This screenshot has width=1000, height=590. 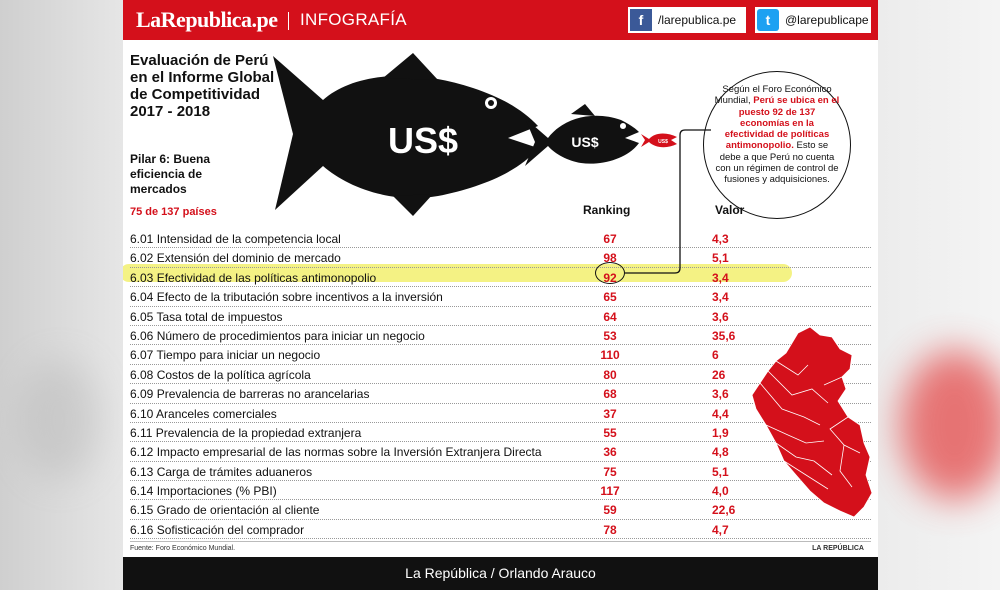 What do you see at coordinates (610, 394) in the screenshot?
I see `ranking-value: 68` at bounding box center [610, 394].